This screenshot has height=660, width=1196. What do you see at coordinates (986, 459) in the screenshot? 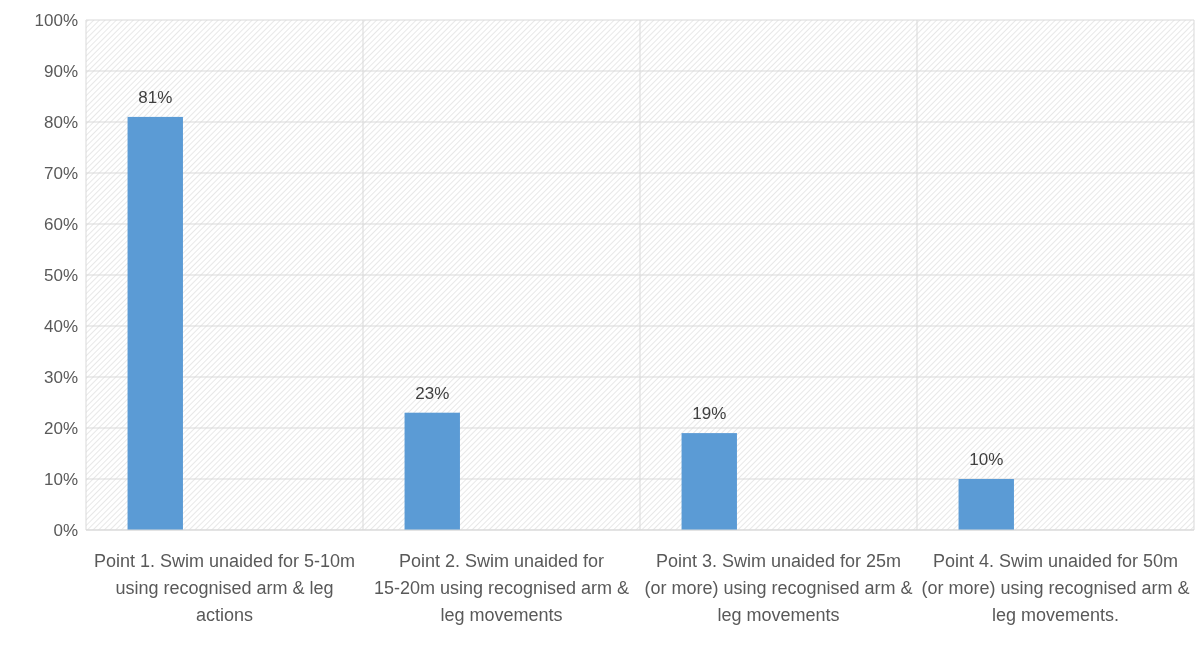
I see `data-label: 10%` at bounding box center [986, 459].